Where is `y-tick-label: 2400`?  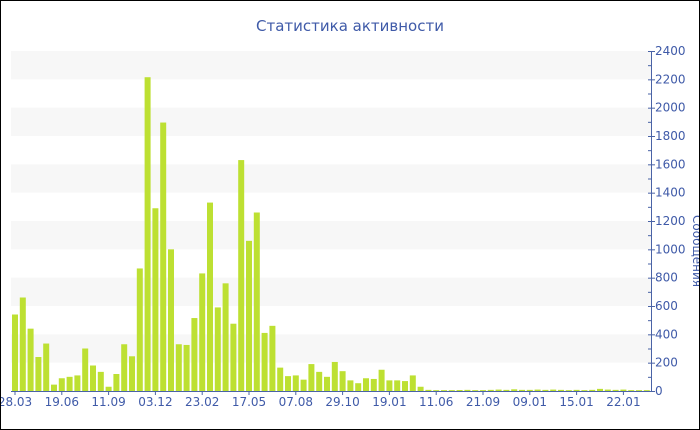
y-tick-label: 2400 is located at coordinates (670, 51).